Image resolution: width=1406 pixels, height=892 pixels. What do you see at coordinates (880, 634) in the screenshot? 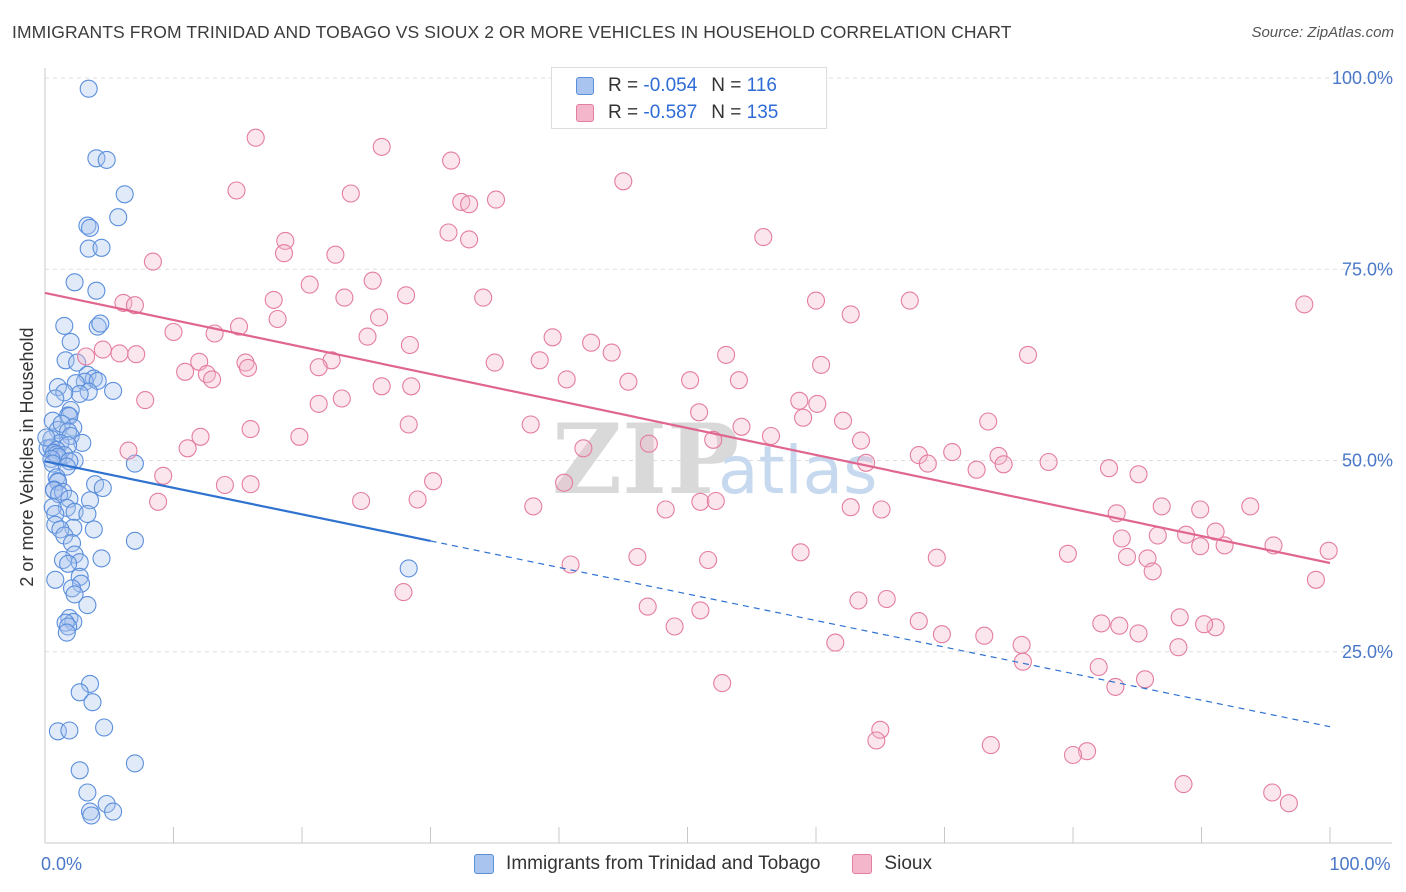
I see `trinidad-trend-dashed` at bounding box center [880, 634].